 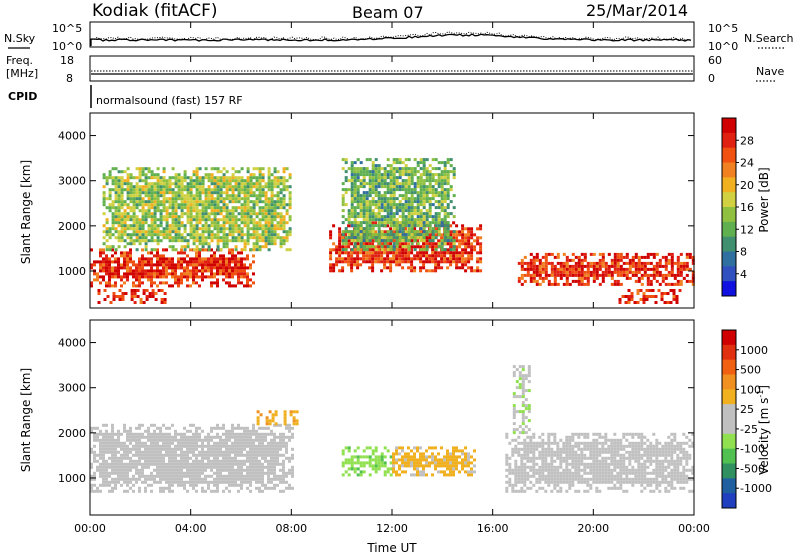 What do you see at coordinates (72, 181) in the screenshot?
I see `y-tick-label: 3000` at bounding box center [72, 181].